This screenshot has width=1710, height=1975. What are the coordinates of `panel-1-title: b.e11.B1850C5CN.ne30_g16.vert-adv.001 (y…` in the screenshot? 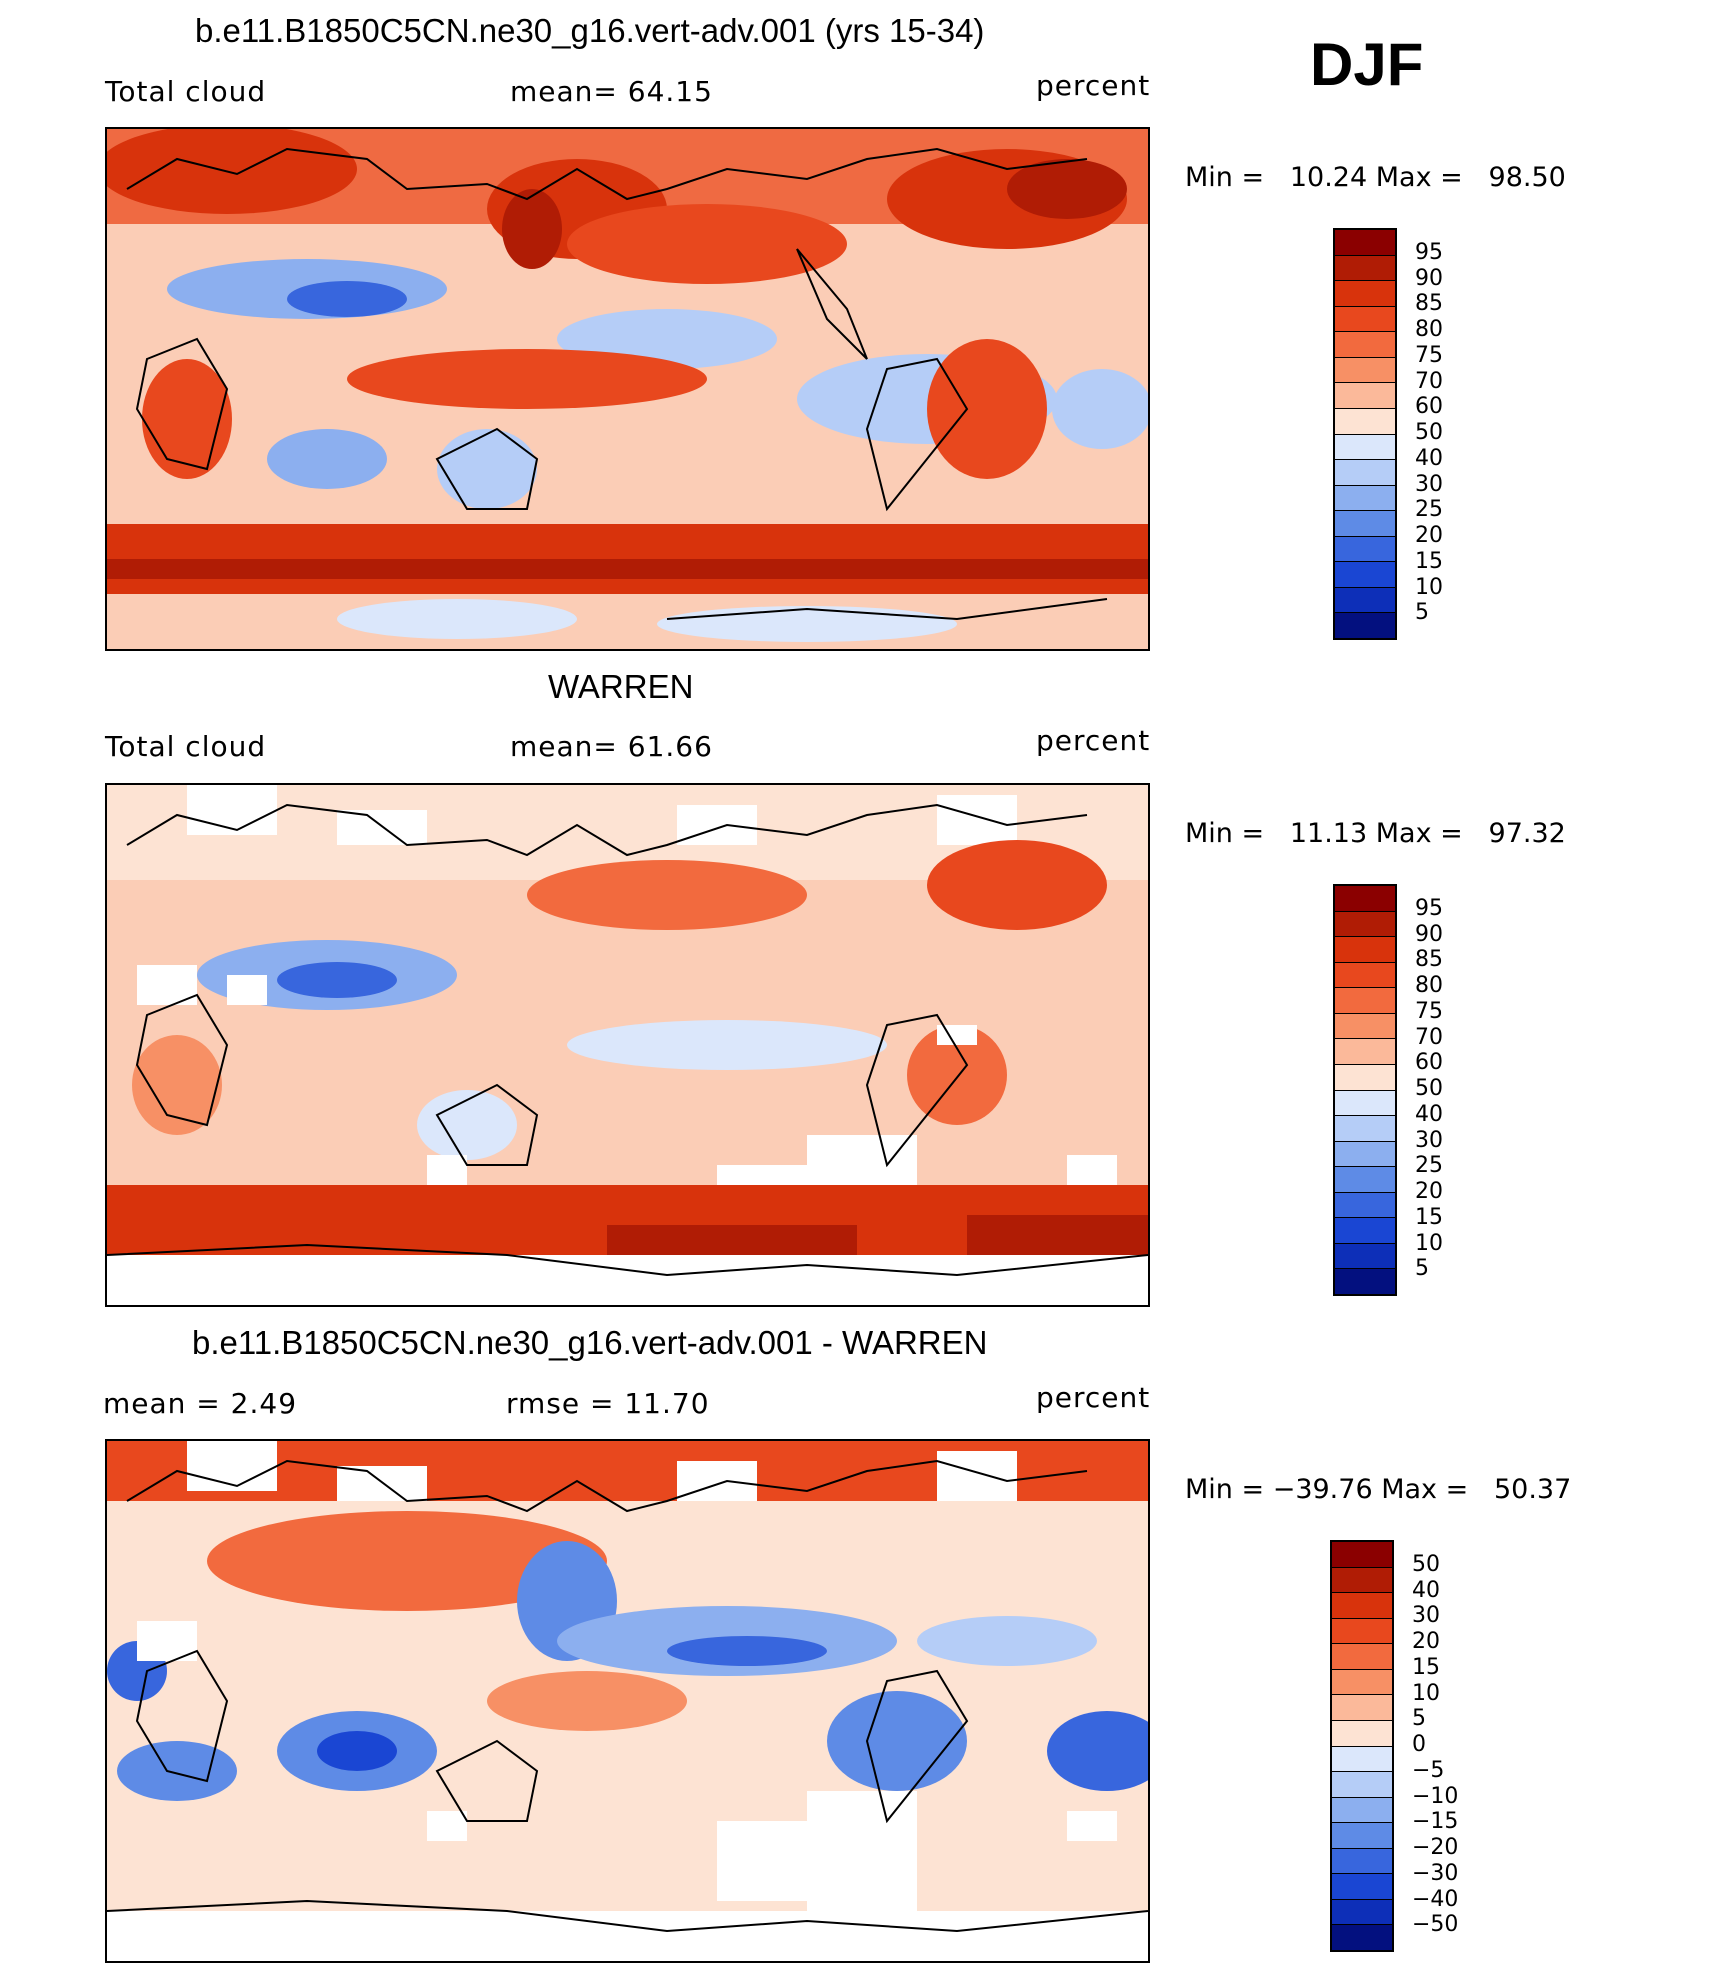 It's located at (590, 30).